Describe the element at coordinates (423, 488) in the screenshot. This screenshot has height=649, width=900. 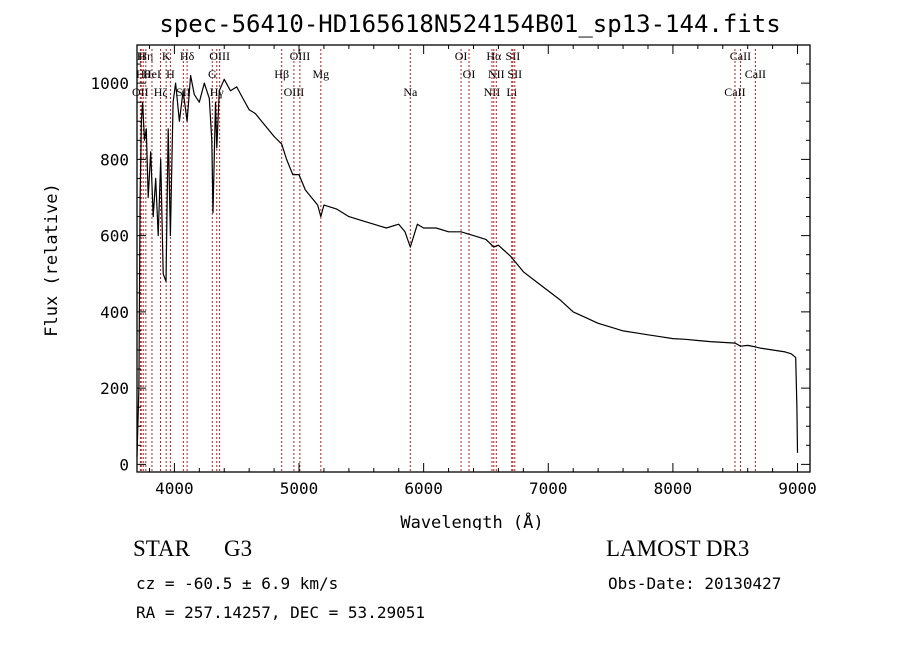
I see `x-tick-label: 6000` at that location.